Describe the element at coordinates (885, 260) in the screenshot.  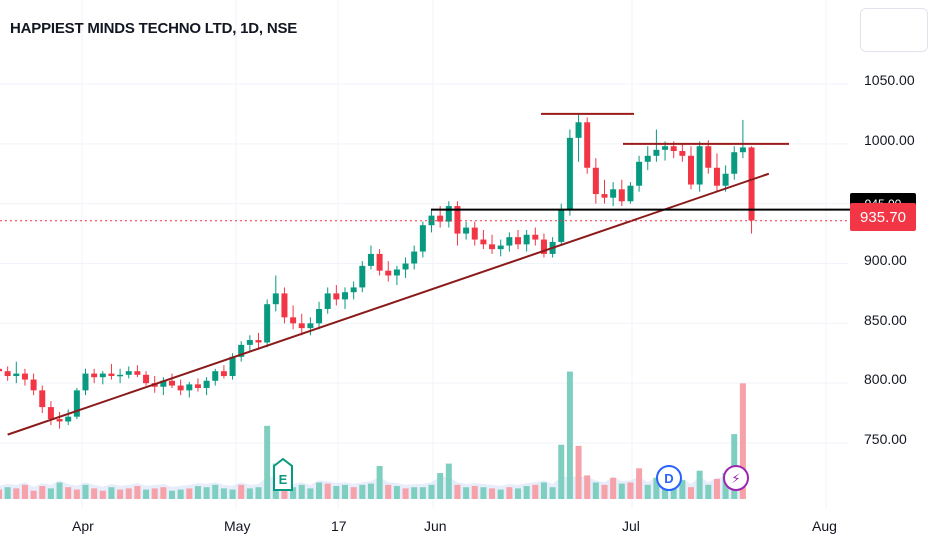
I see `price-axis-label: 900.00` at that location.